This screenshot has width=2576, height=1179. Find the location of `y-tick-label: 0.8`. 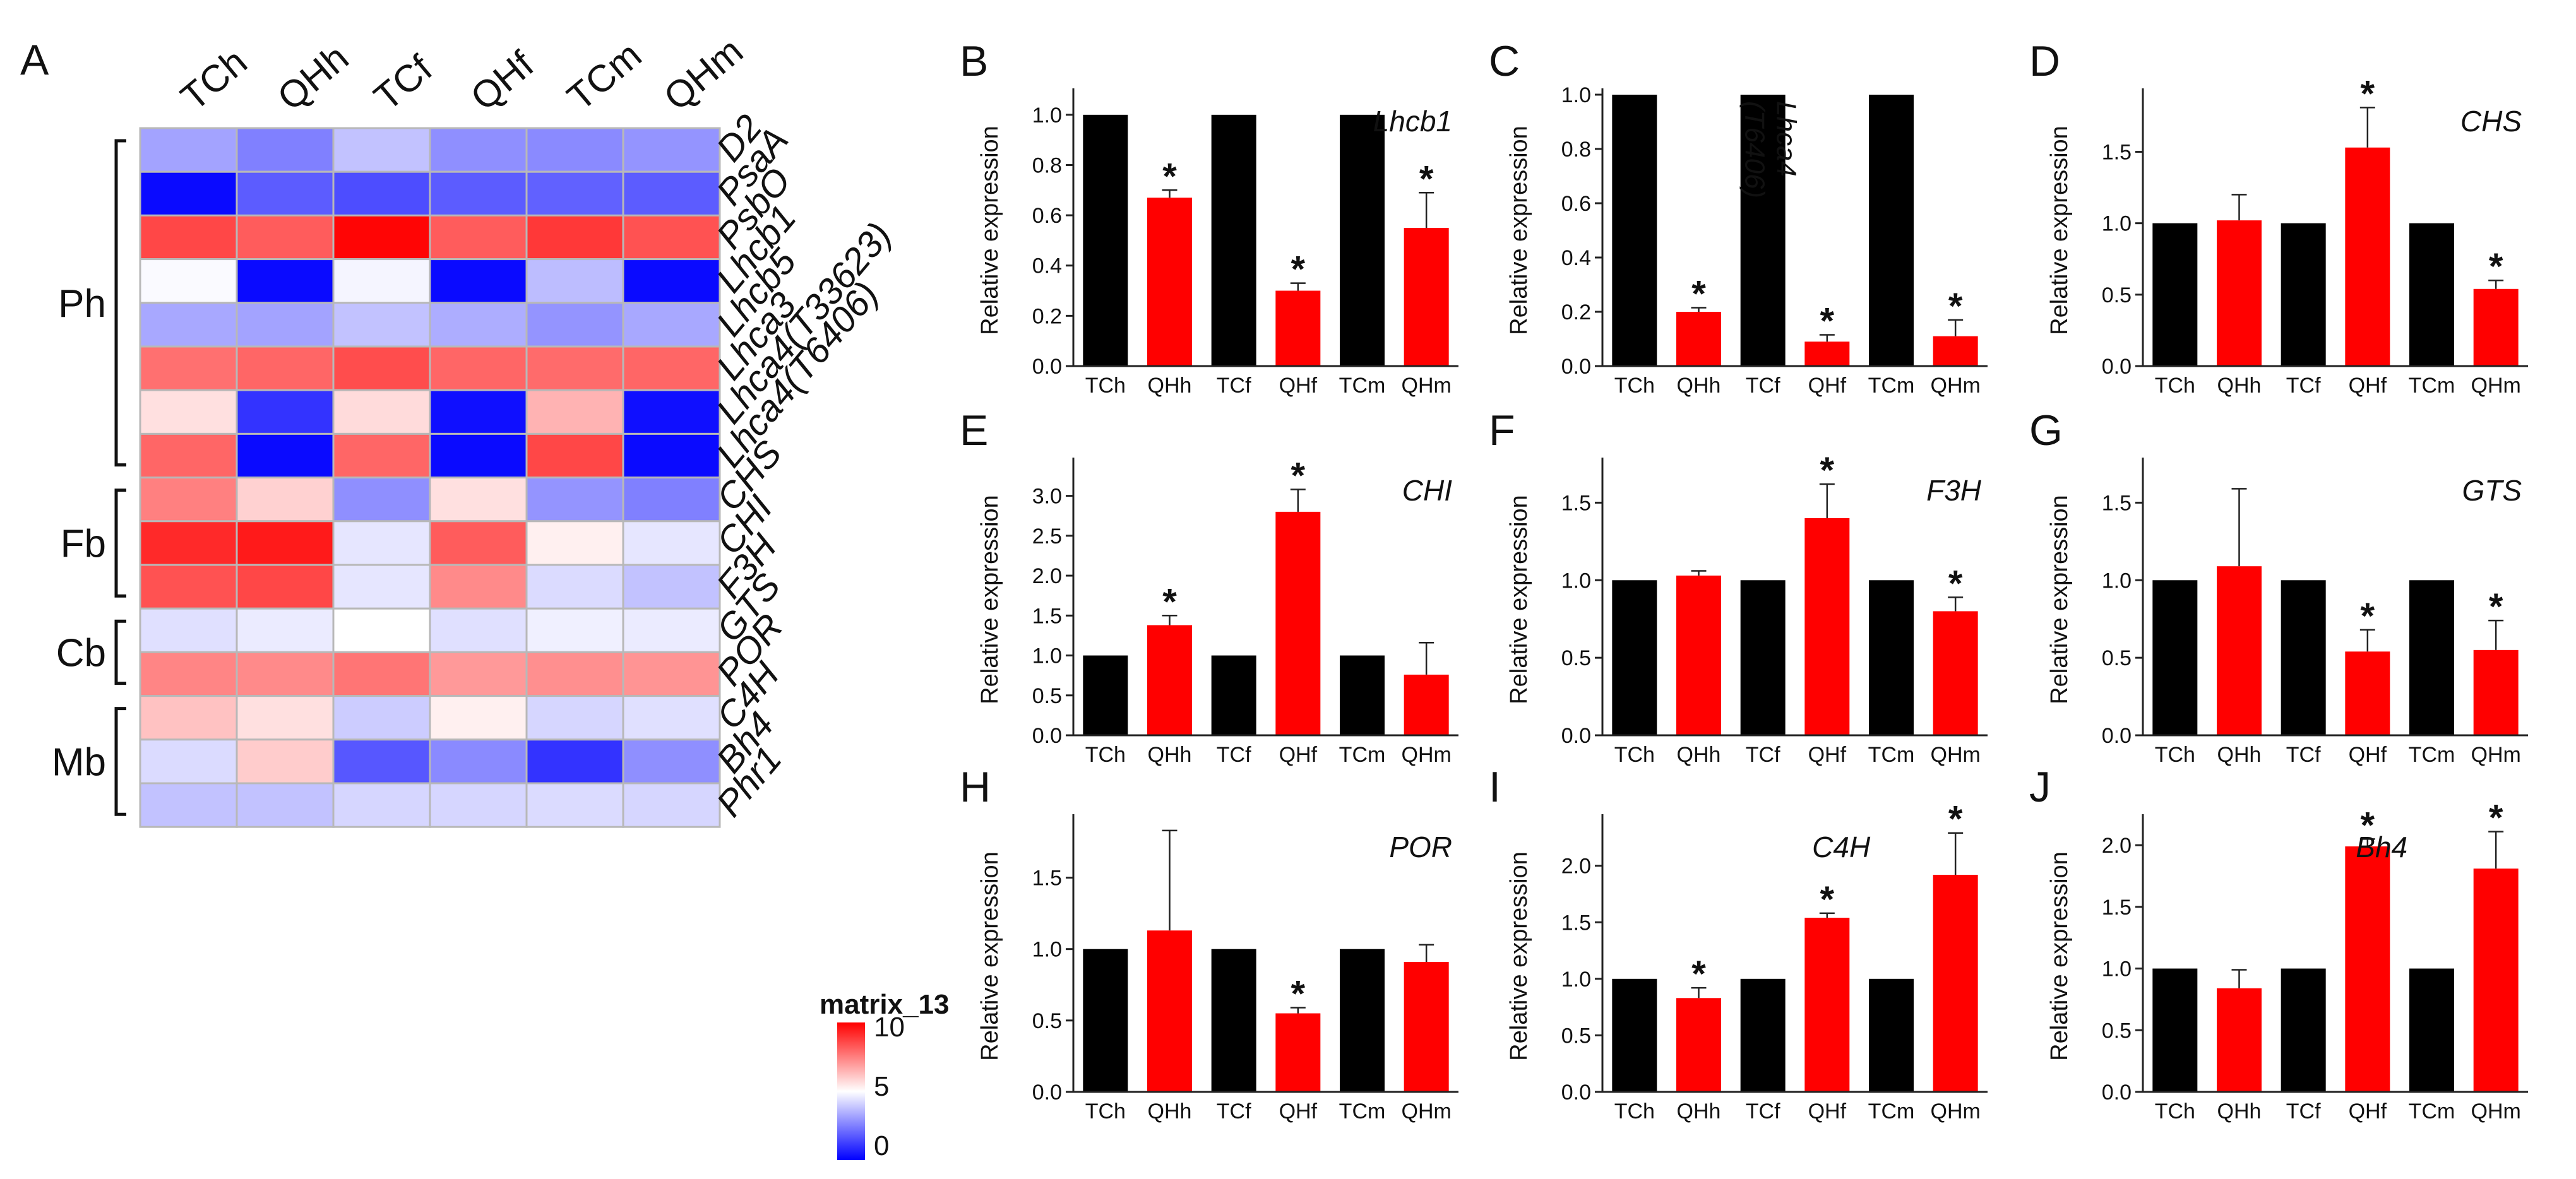

y-tick-label: 0.8 is located at coordinates (1576, 150).